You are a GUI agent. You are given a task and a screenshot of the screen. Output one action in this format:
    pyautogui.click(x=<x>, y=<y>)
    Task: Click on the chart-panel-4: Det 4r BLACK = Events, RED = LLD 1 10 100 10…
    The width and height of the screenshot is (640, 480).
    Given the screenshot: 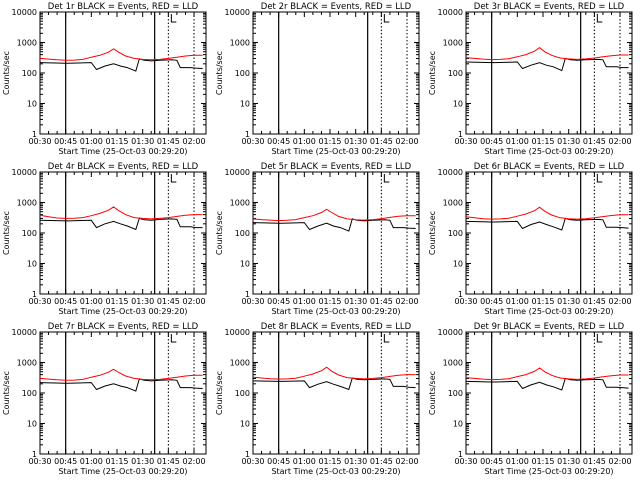 What is the action you would take?
    pyautogui.click(x=104, y=239)
    